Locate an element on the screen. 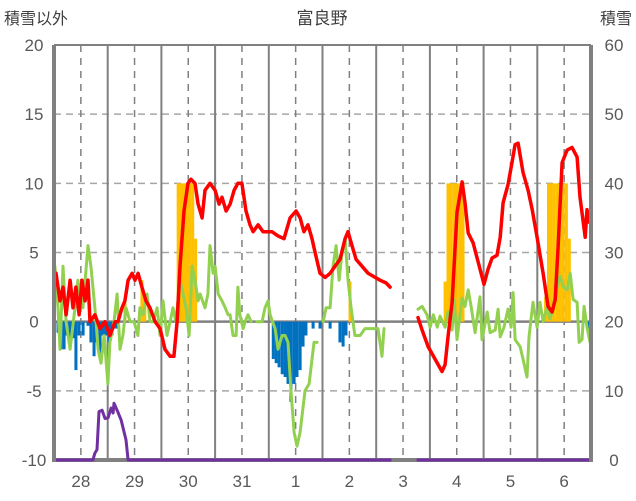 The width and height of the screenshot is (636, 501). x-tick-label: 3 is located at coordinates (402, 481).